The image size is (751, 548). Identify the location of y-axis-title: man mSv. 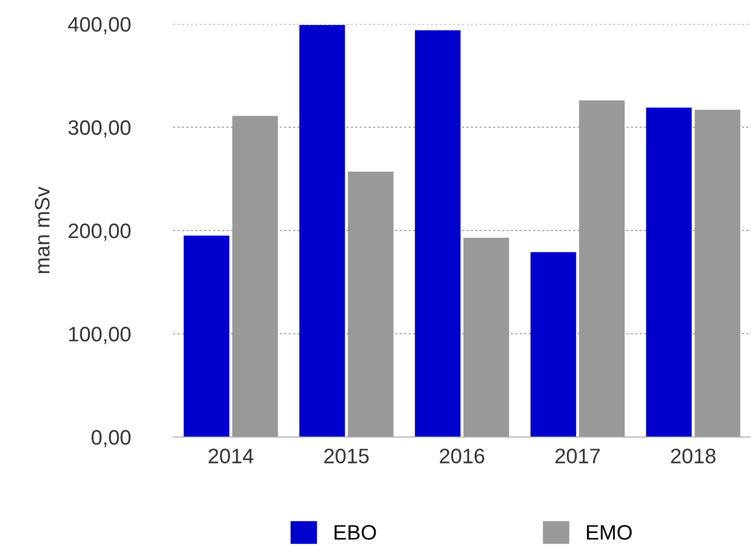
(42, 230).